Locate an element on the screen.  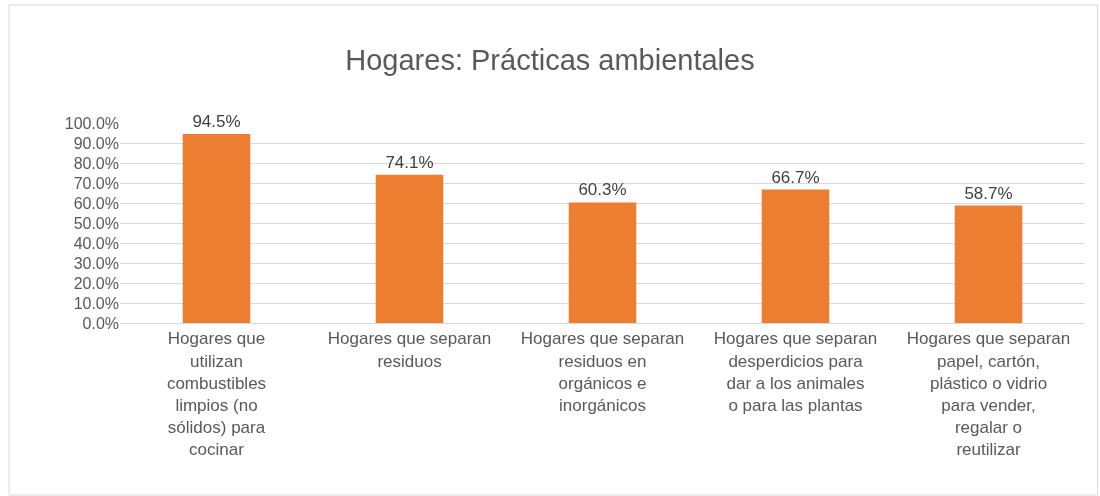
y-tick-label: 20.0% is located at coordinates (96, 283).